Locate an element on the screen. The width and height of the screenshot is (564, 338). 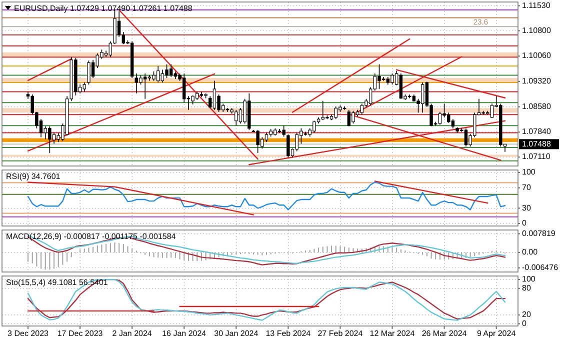
ref-line-label: 1.07488 is located at coordinates (537, 143).